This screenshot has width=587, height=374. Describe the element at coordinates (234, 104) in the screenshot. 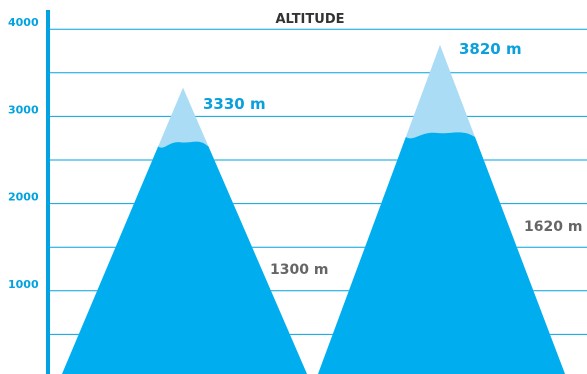

I see `peak-label-1: 3330 m` at that location.